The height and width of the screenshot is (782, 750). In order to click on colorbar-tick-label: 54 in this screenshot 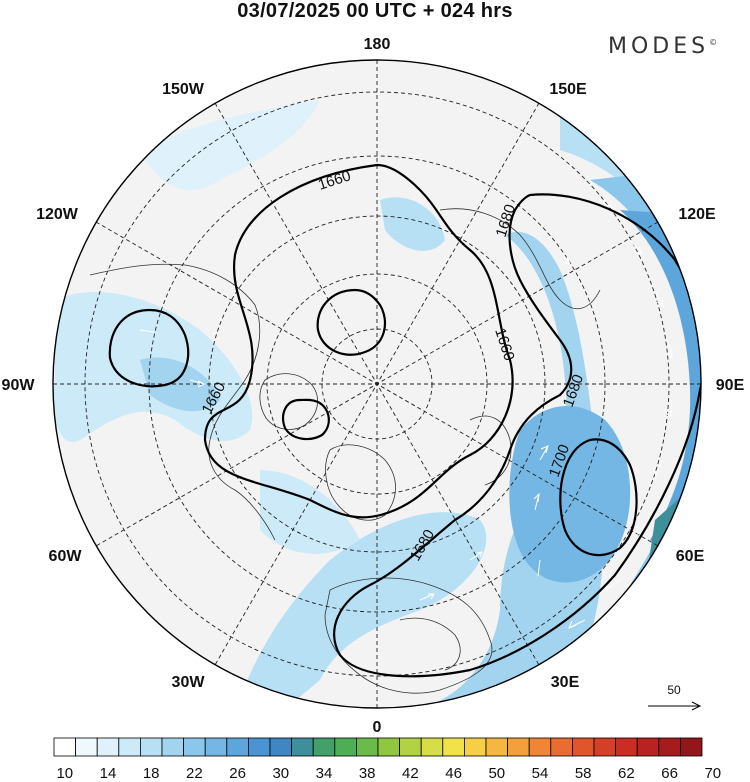, I will do `click(540, 773)`.